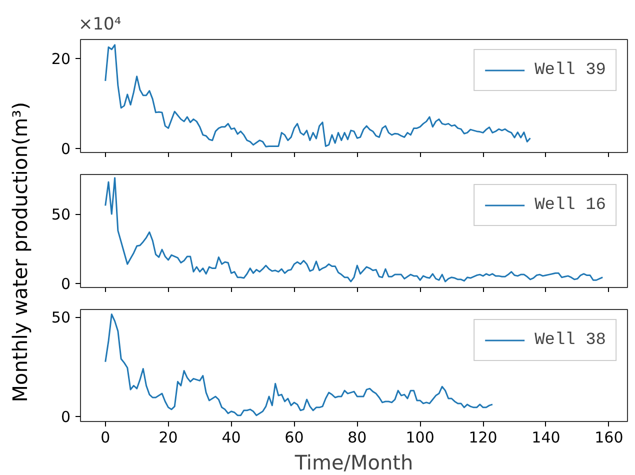 The height and width of the screenshot is (475, 635). What do you see at coordinates (609, 437) in the screenshot?
I see `x-tick-label: 160` at bounding box center [609, 437].